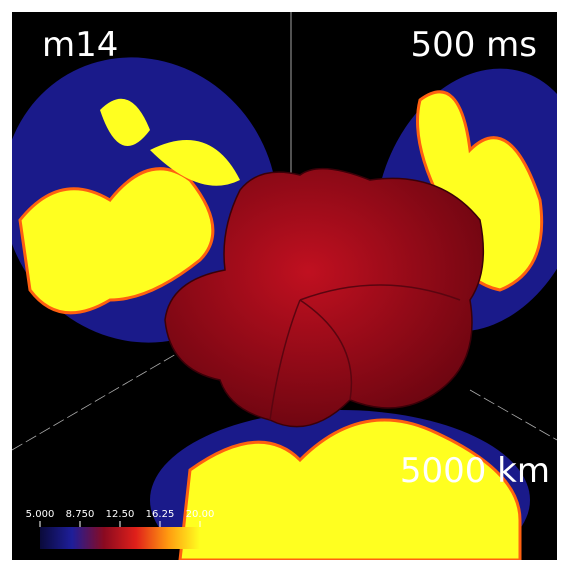 The image size is (569, 562). Describe the element at coordinates (120, 514) in the screenshot. I see `colorbar-tick-label: 12.50` at that location.